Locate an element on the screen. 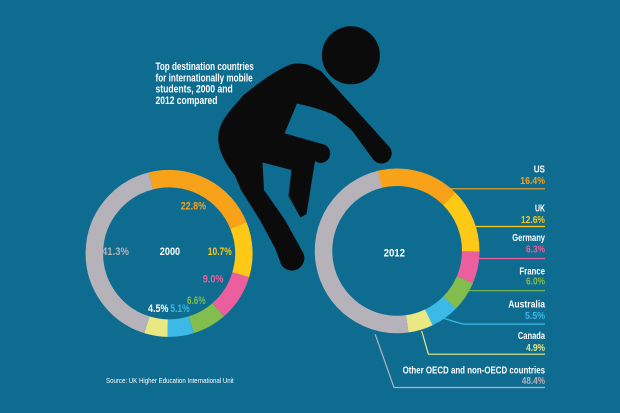 The image size is (620, 413). svg-text: Canada is located at coordinates (531, 336).